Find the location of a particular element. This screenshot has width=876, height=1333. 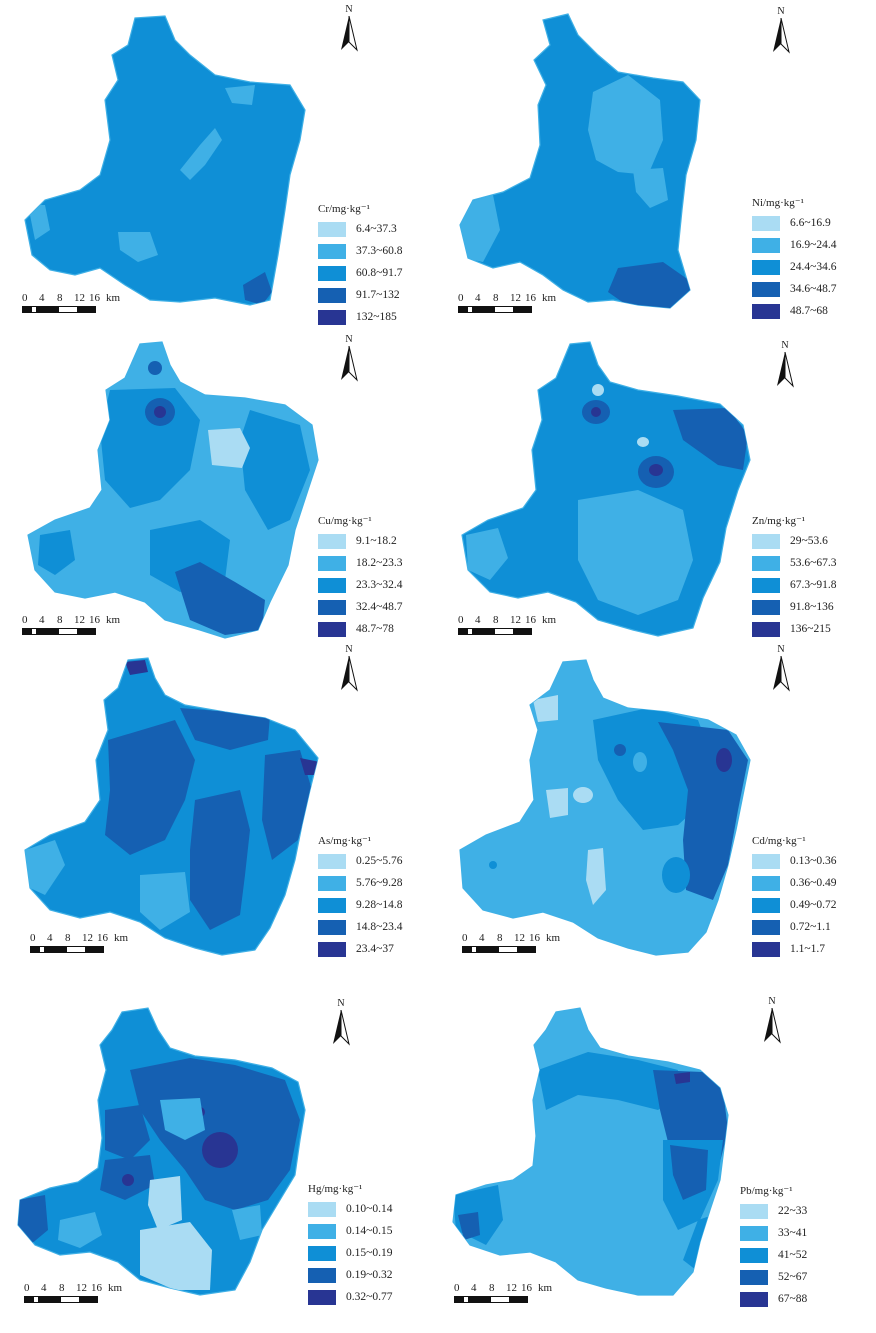

legend-item: 67~88 is located at coordinates (773, 1299).